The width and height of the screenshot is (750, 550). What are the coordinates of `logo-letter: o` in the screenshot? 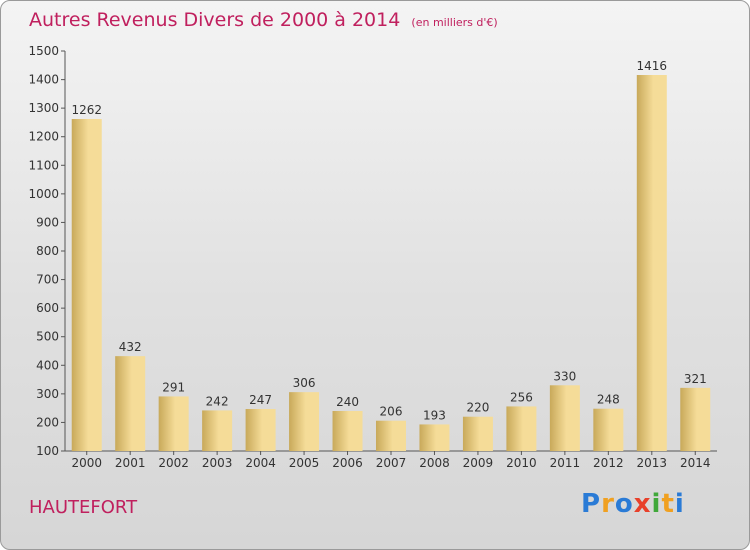 It's located at (624, 504).